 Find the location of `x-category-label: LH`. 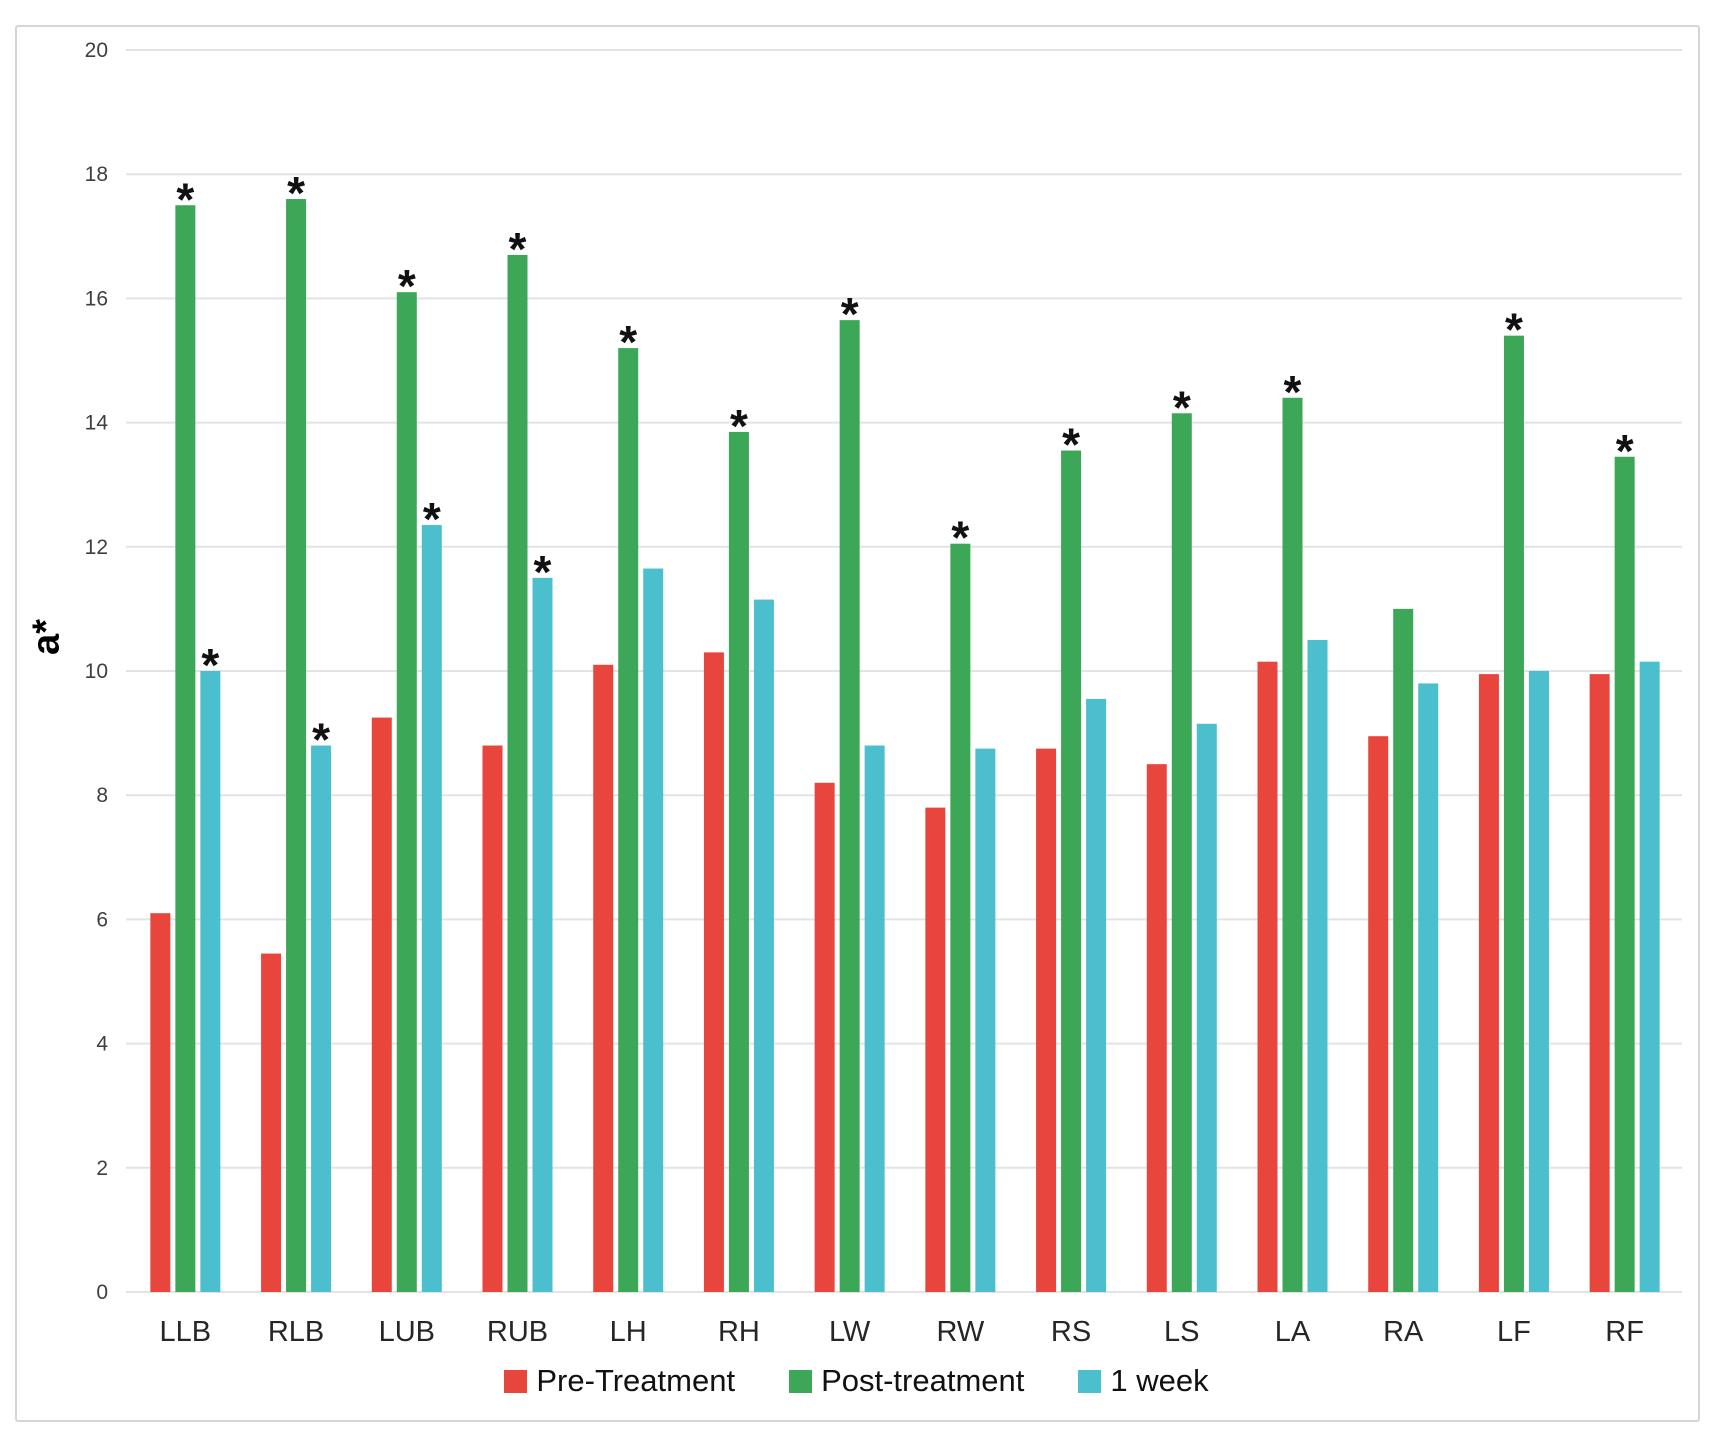

x-category-label: LH is located at coordinates (628, 1332).